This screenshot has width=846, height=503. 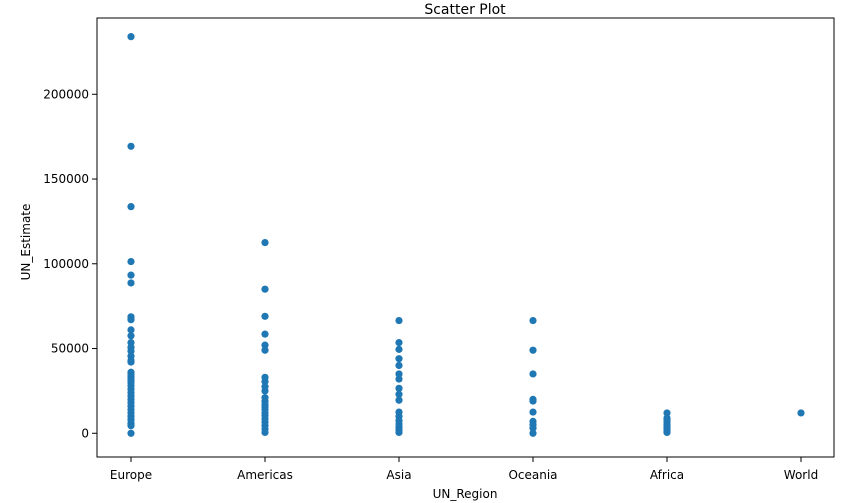 What do you see at coordinates (667, 475) in the screenshot?
I see `x-tick-label: Africa` at bounding box center [667, 475].